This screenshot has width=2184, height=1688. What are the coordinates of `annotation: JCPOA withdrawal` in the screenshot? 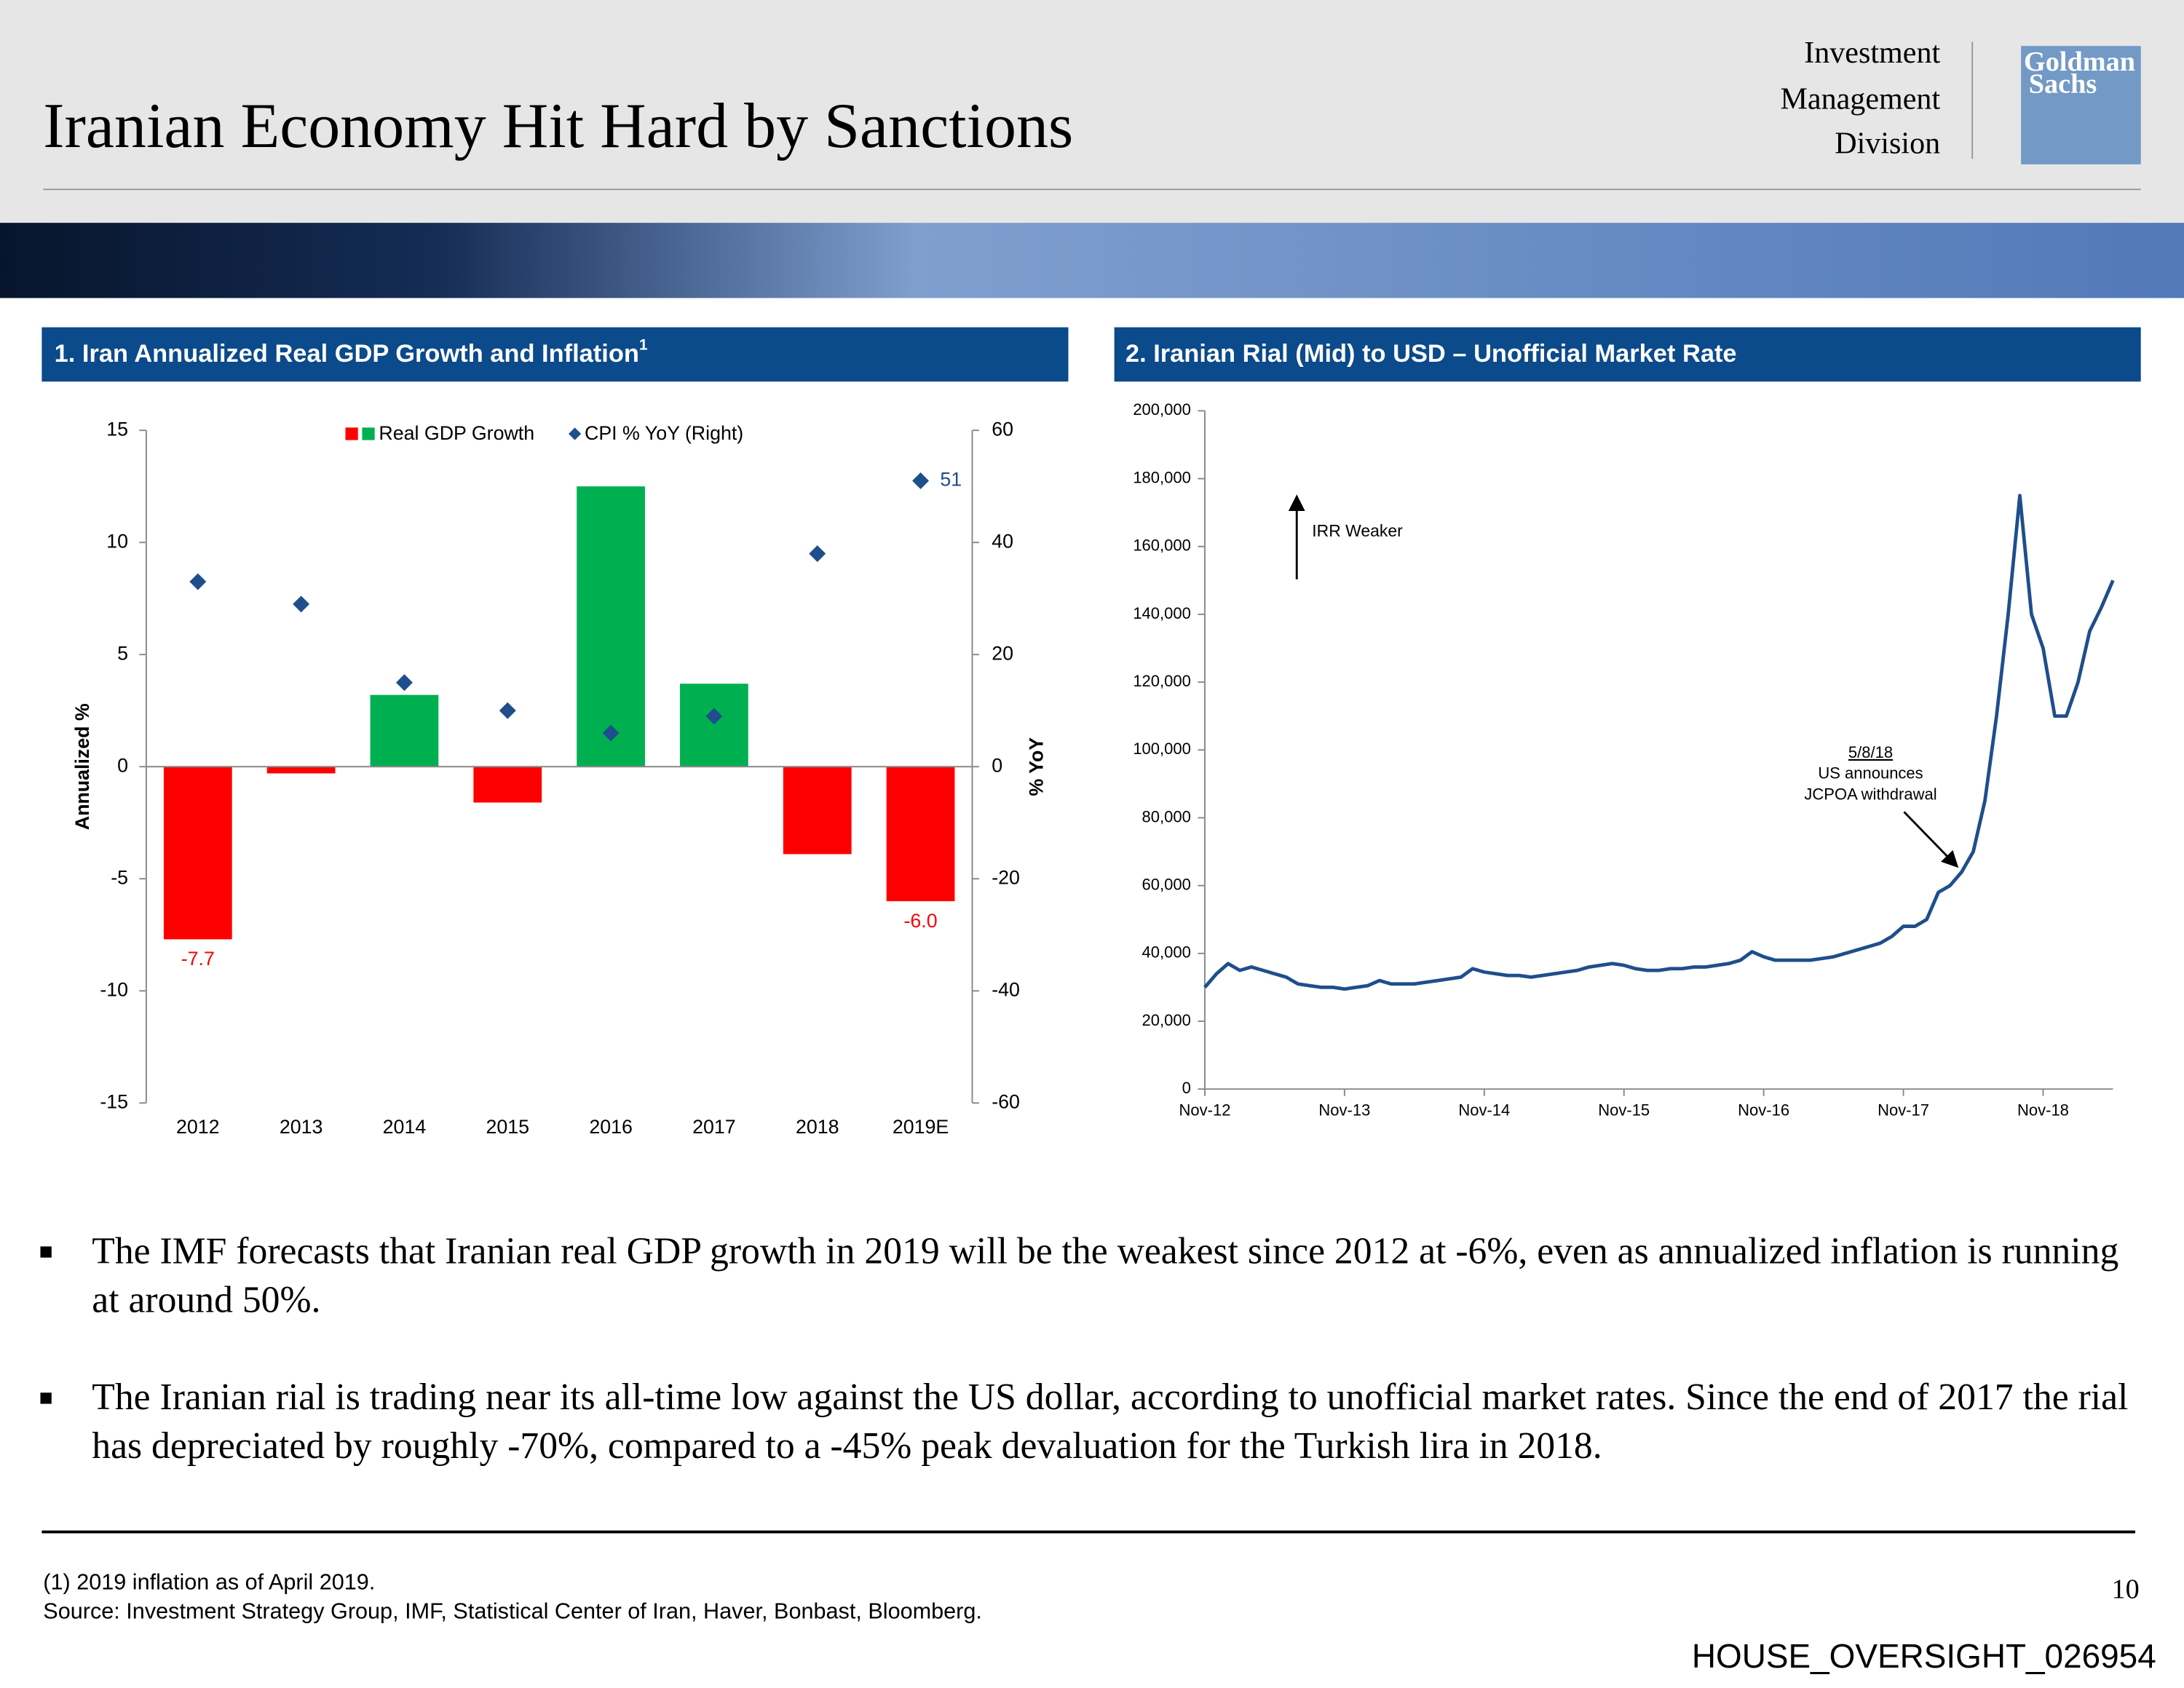 It's located at (1870, 794).